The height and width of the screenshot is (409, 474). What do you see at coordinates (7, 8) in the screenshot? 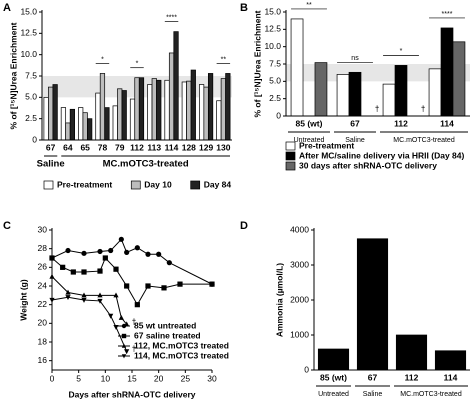
I see `panel-letter: A` at bounding box center [7, 8].